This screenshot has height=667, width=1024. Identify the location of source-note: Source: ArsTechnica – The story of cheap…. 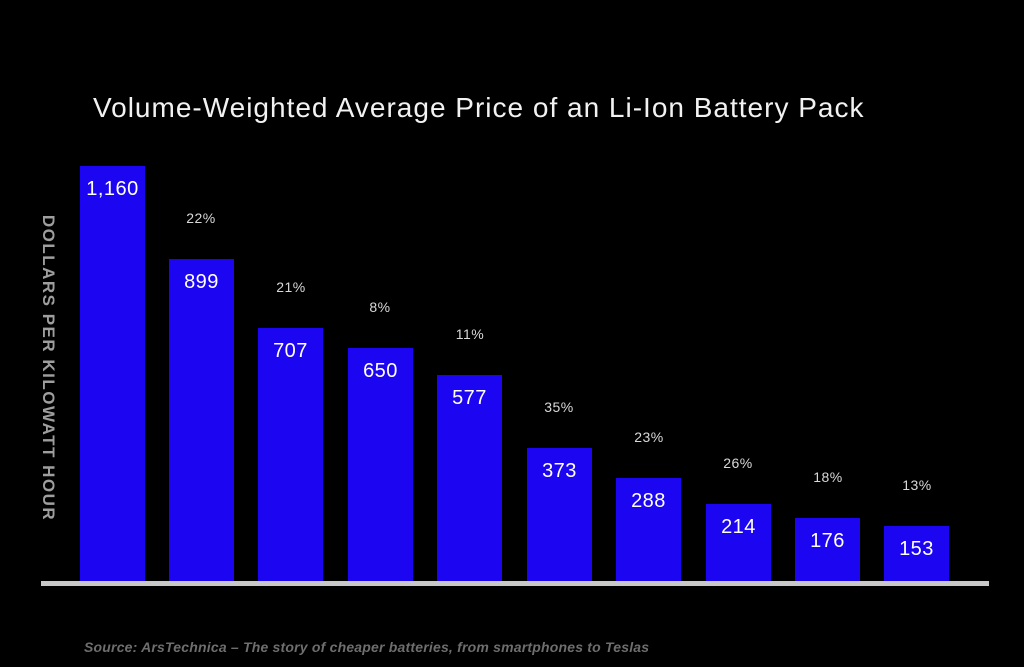
(367, 647).